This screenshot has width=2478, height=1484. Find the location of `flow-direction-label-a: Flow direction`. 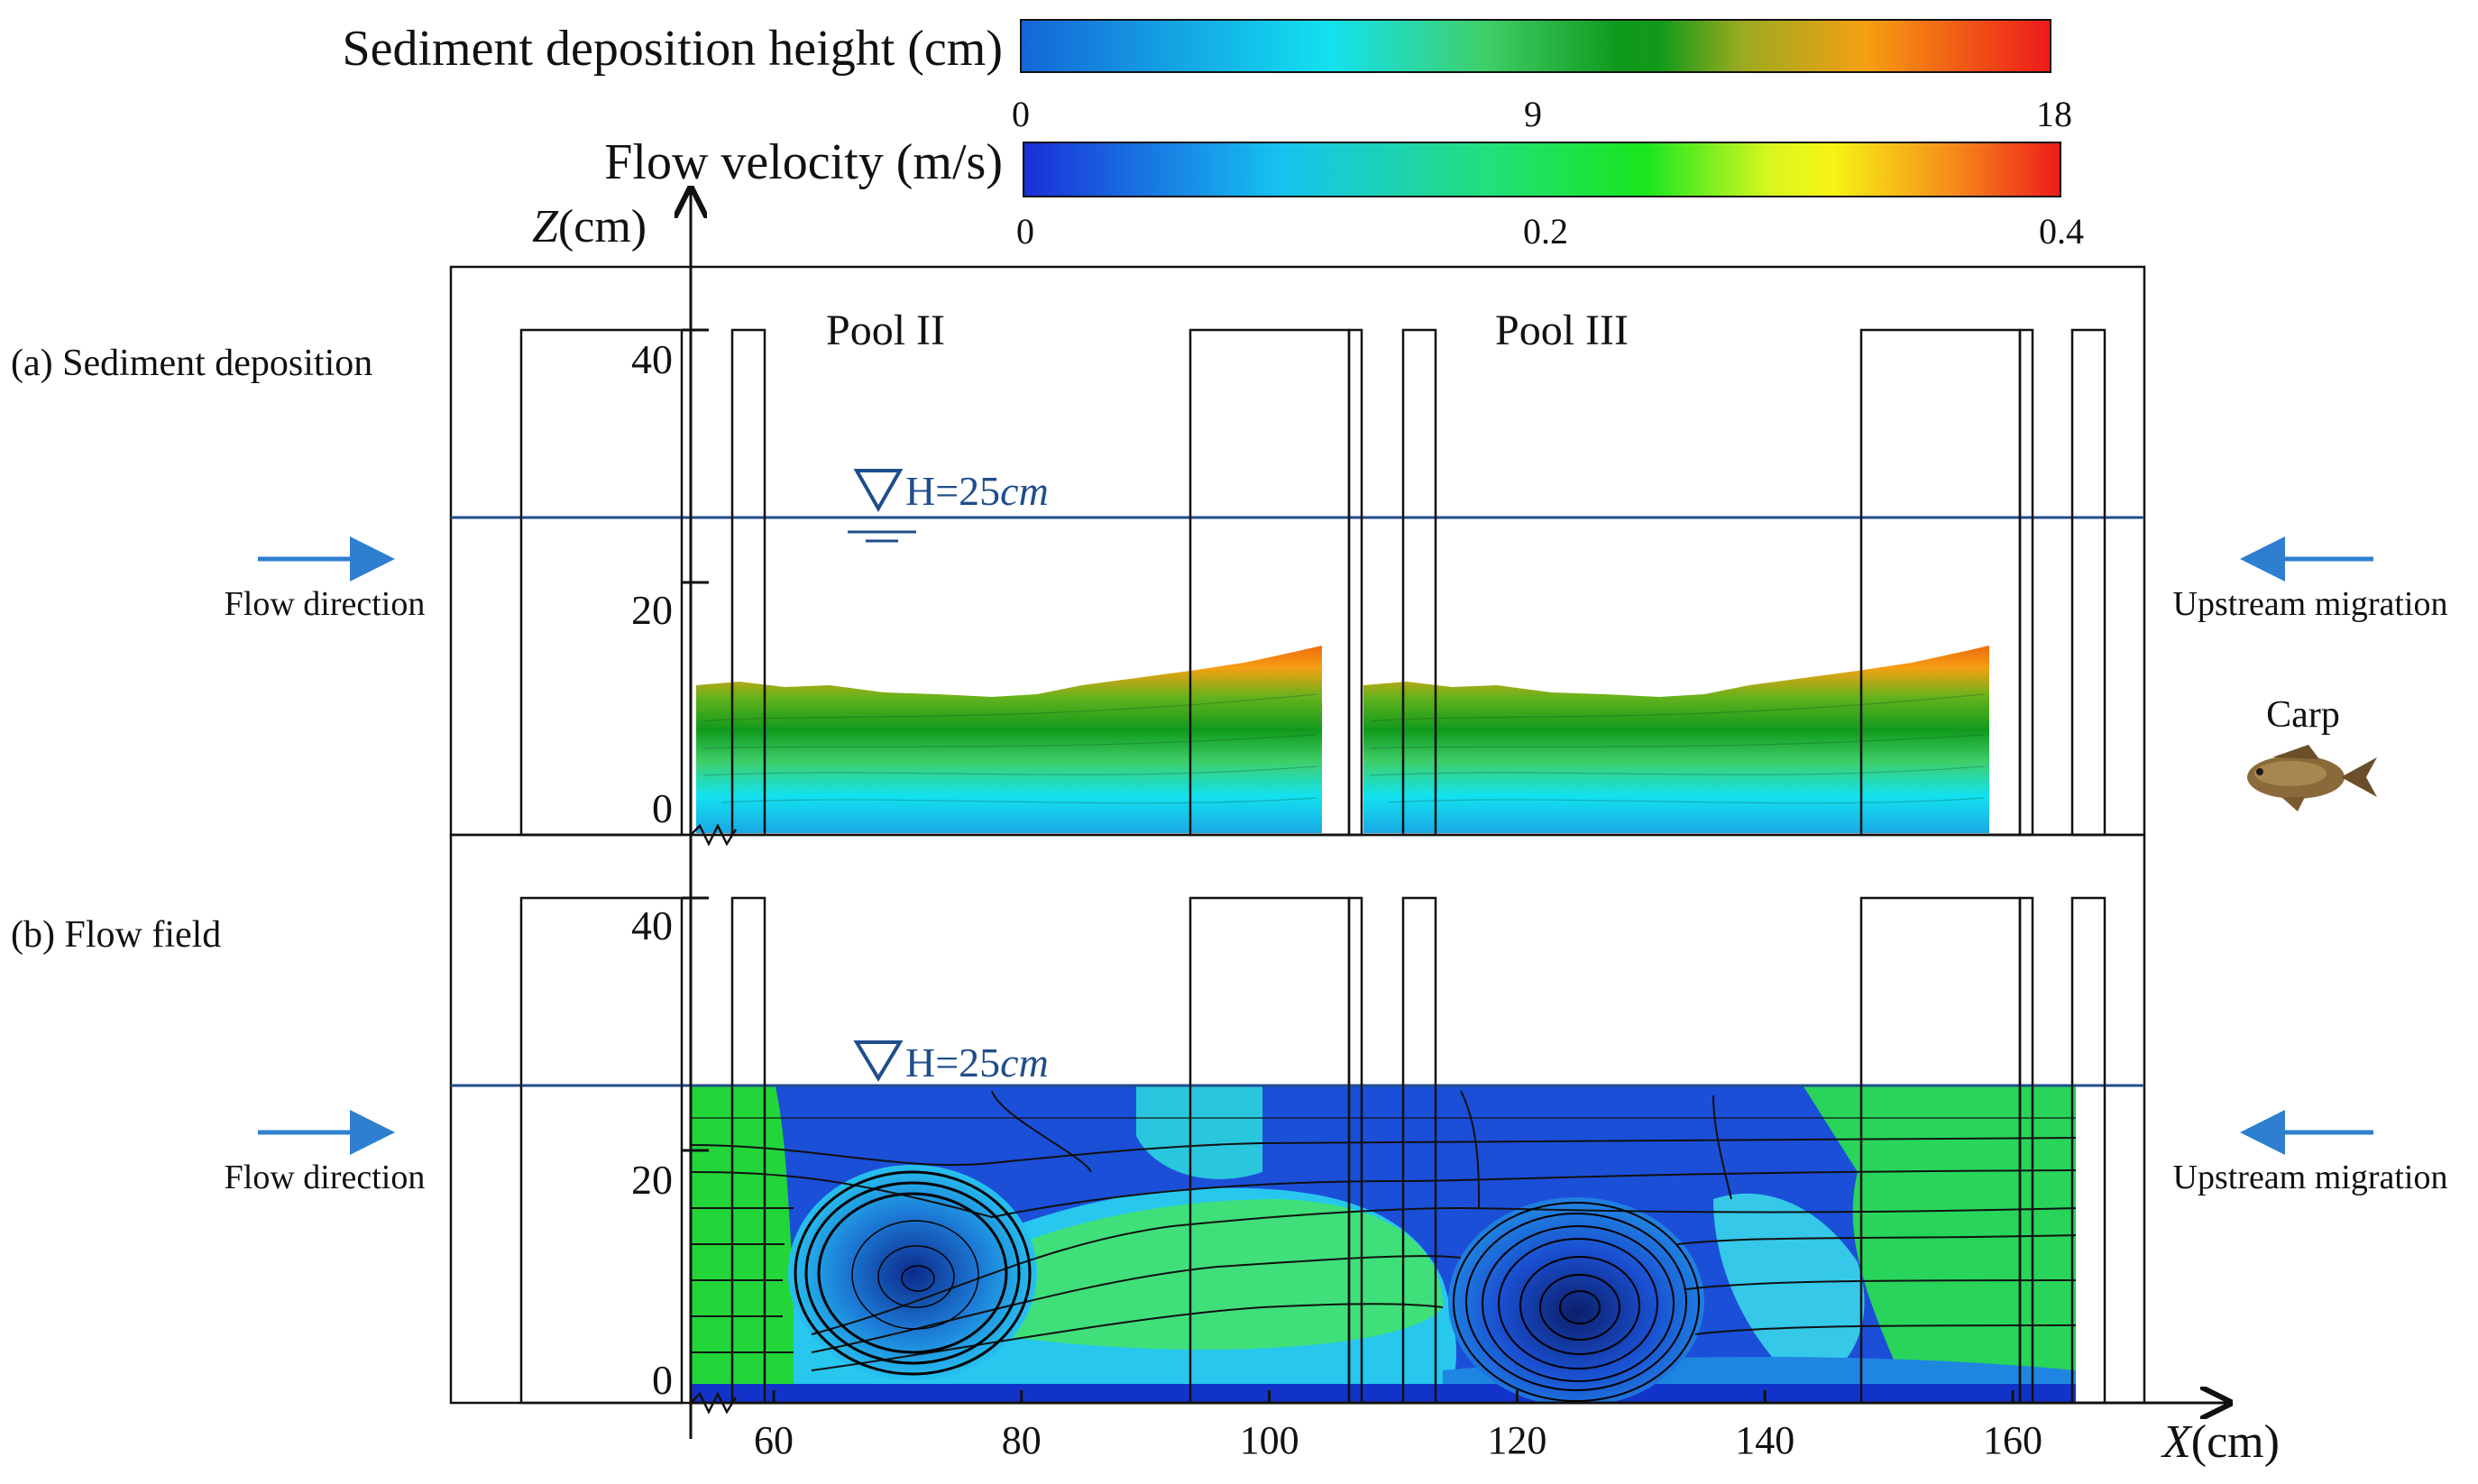

flow-direction-label-a: Flow direction is located at coordinates (326, 604).